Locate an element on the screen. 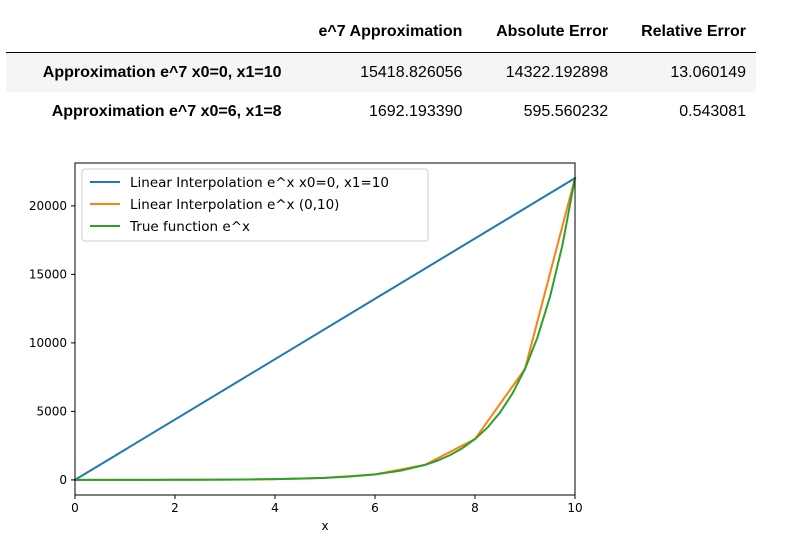 This screenshot has width=794, height=542. table-corner-cell is located at coordinates (149, 32).